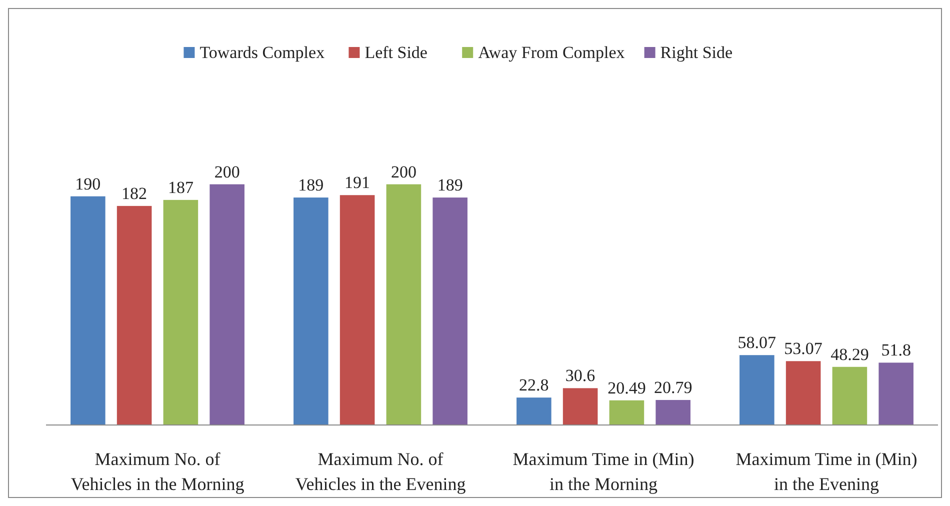  What do you see at coordinates (135, 193) in the screenshot?
I see `data-label: 182` at bounding box center [135, 193].